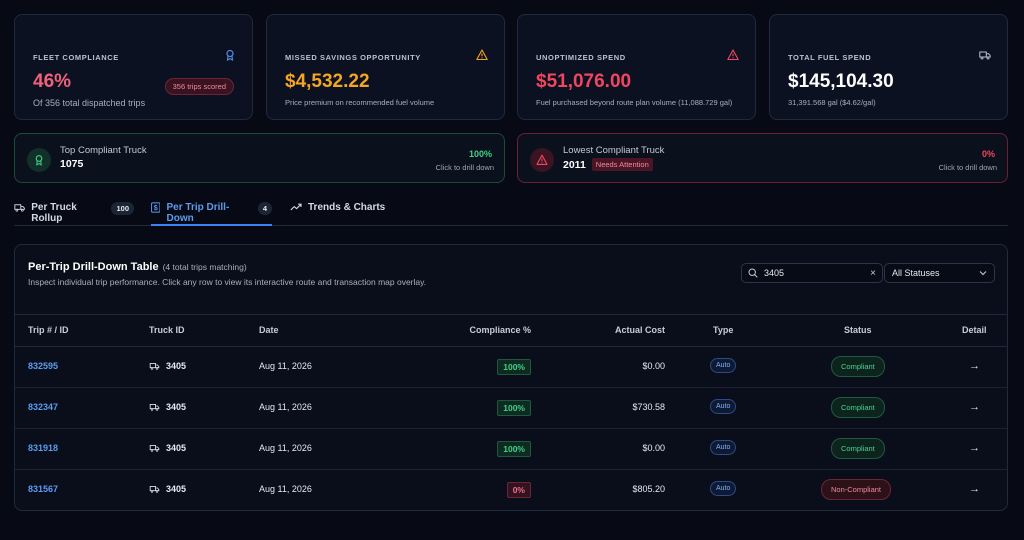  Describe the element at coordinates (873, 273) in the screenshot. I see `clear-search-icon: ×` at that location.